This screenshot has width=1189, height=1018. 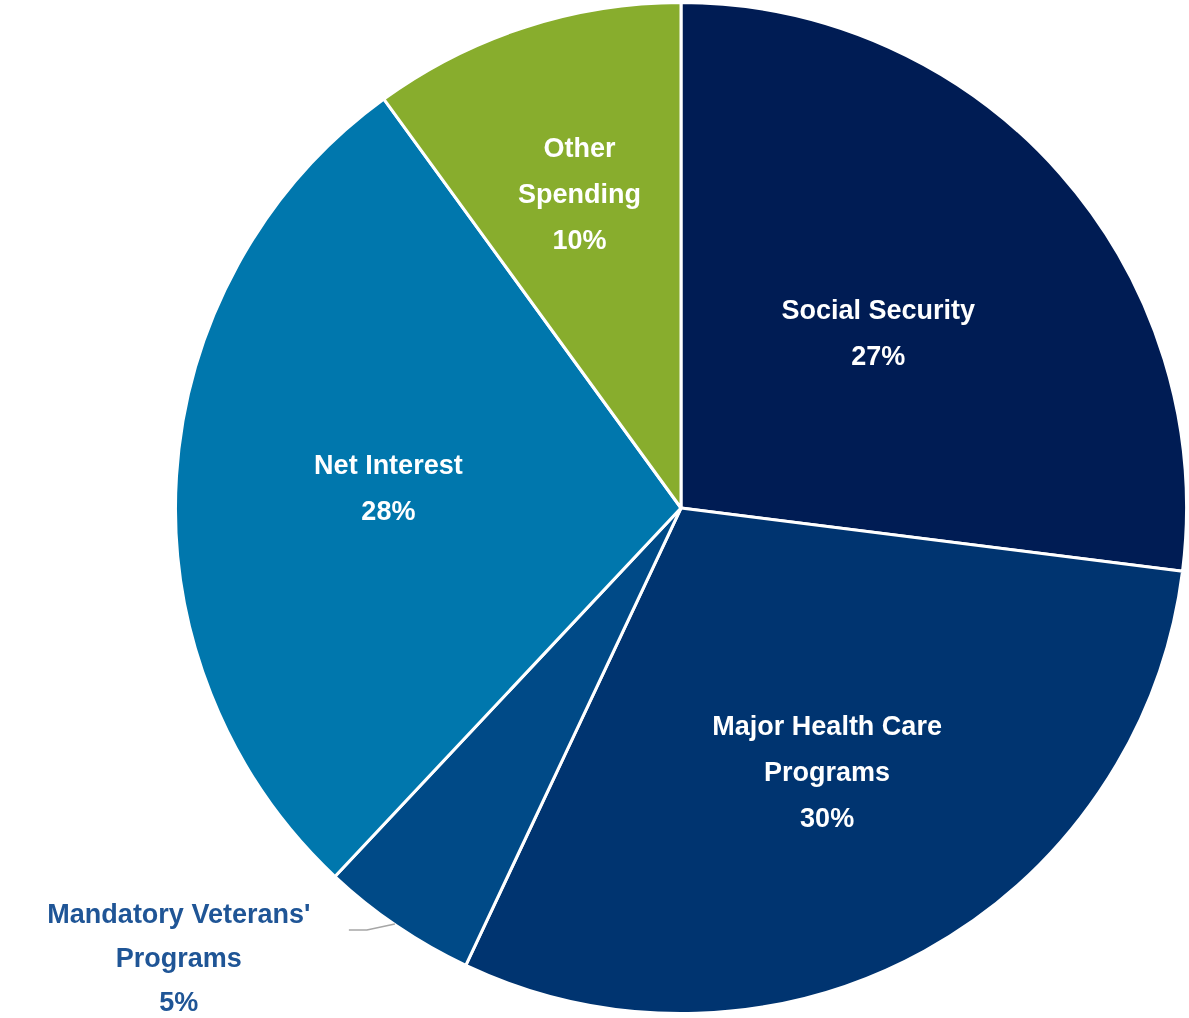 What do you see at coordinates (579, 239) in the screenshot?
I see `data-label: 10%` at bounding box center [579, 239].